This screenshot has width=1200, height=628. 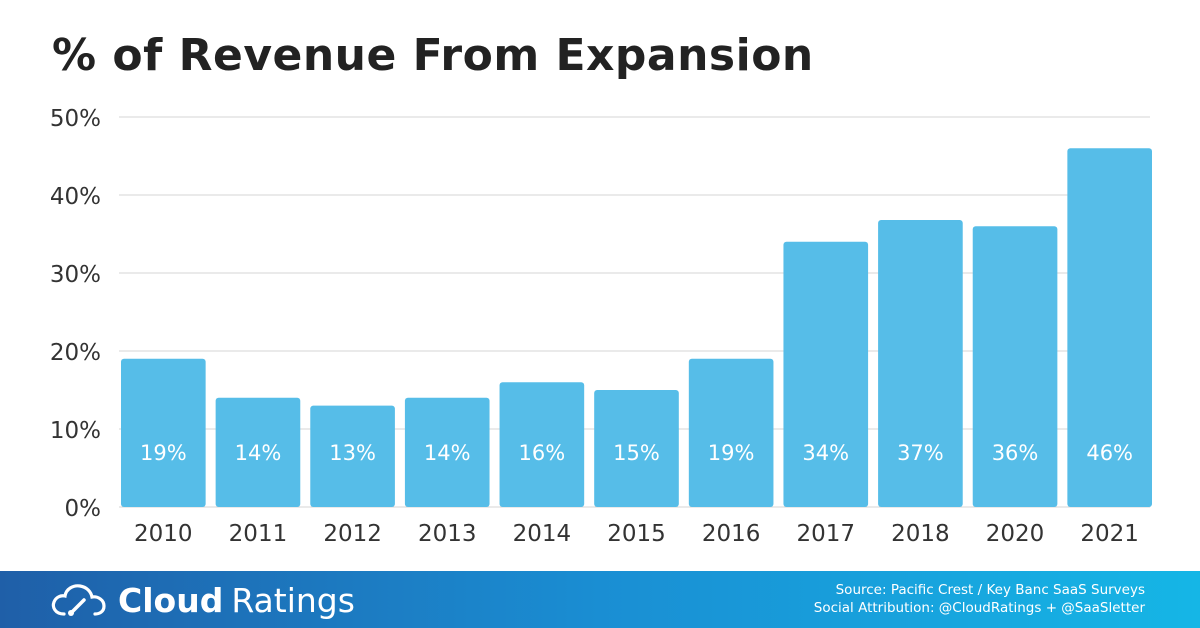 I want to click on bar-data-label: 34%, so click(x=825, y=453).